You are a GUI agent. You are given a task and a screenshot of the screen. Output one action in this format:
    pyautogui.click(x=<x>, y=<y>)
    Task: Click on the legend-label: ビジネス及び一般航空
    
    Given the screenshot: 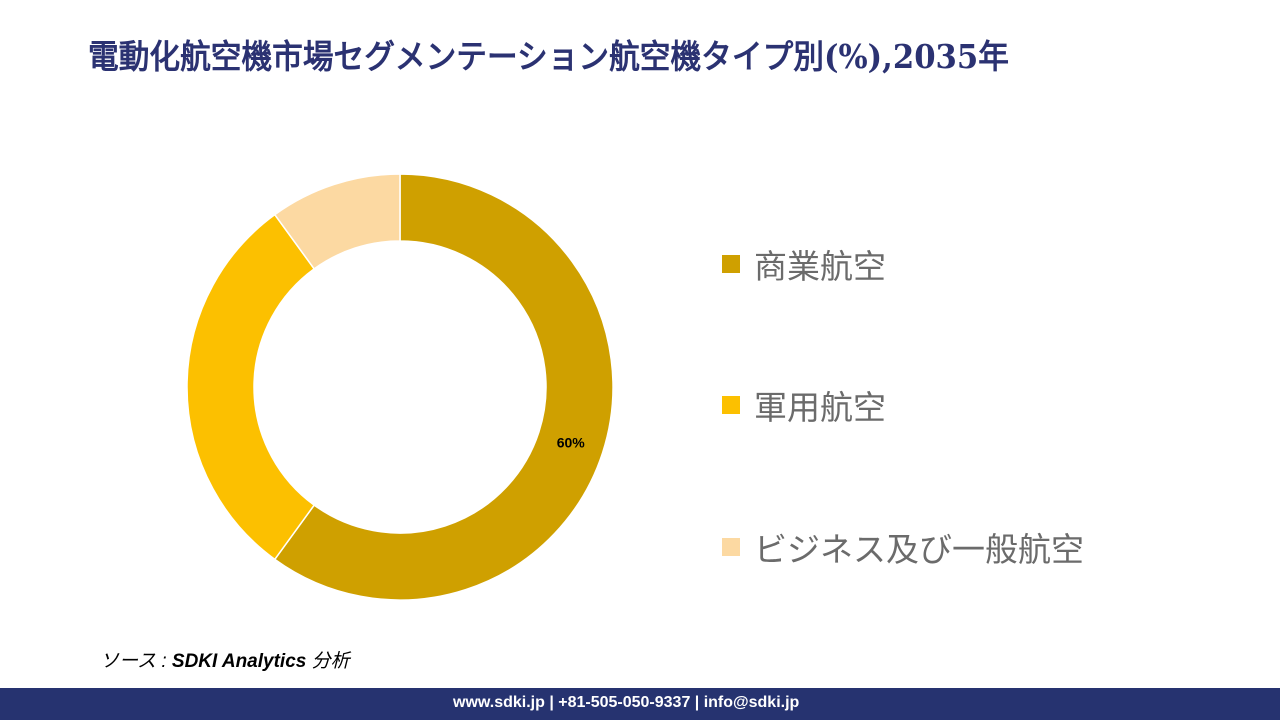 What is the action you would take?
    pyautogui.click(x=919, y=549)
    